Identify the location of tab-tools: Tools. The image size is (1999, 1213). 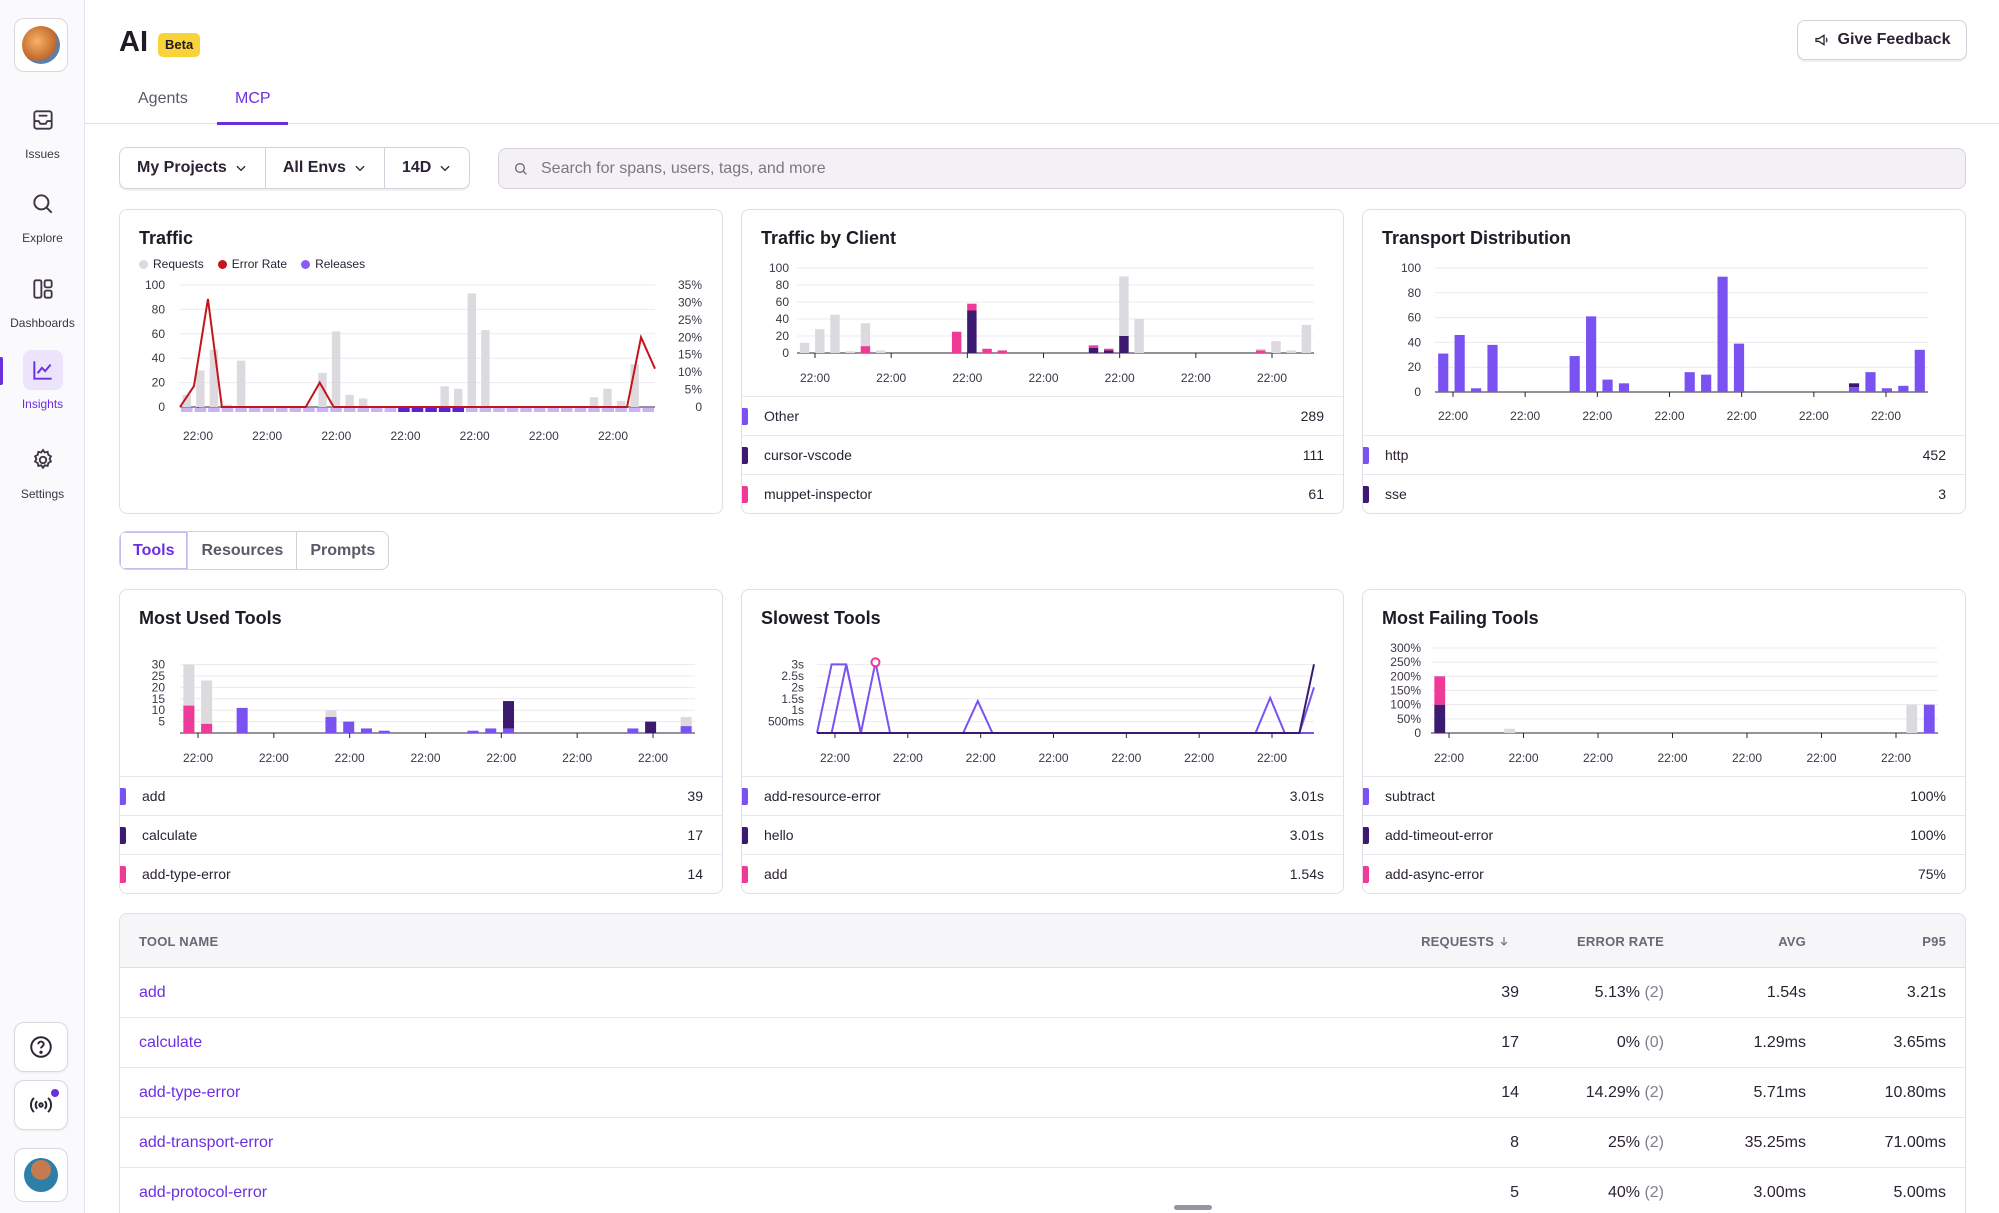
(154, 550).